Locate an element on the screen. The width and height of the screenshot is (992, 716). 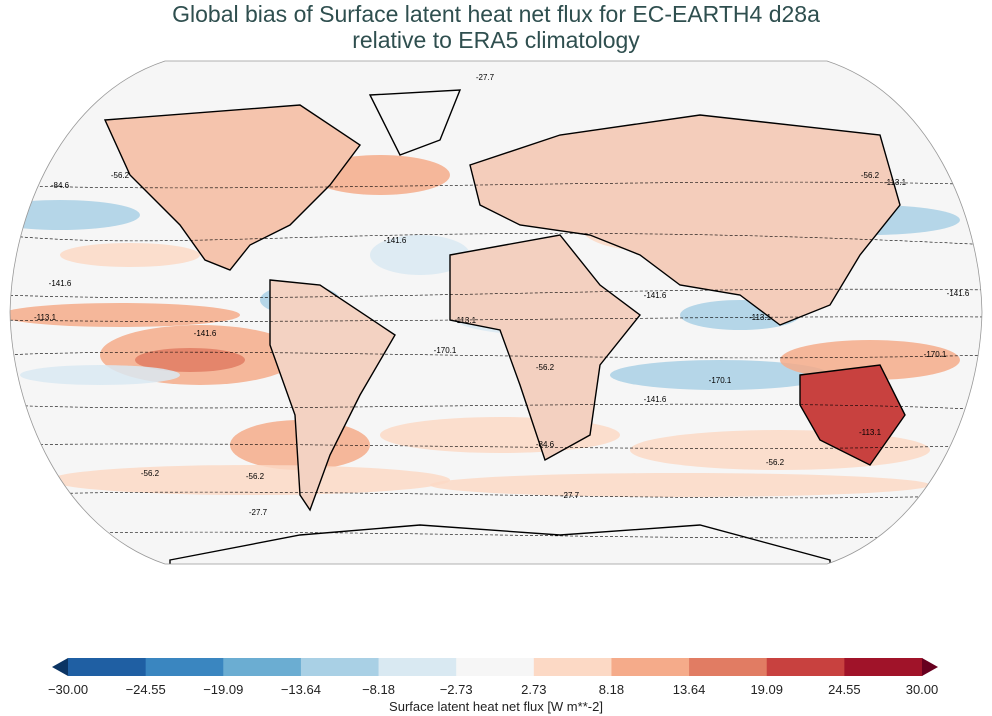
colorbar-tick-label: 8.18 is located at coordinates (611, 689).